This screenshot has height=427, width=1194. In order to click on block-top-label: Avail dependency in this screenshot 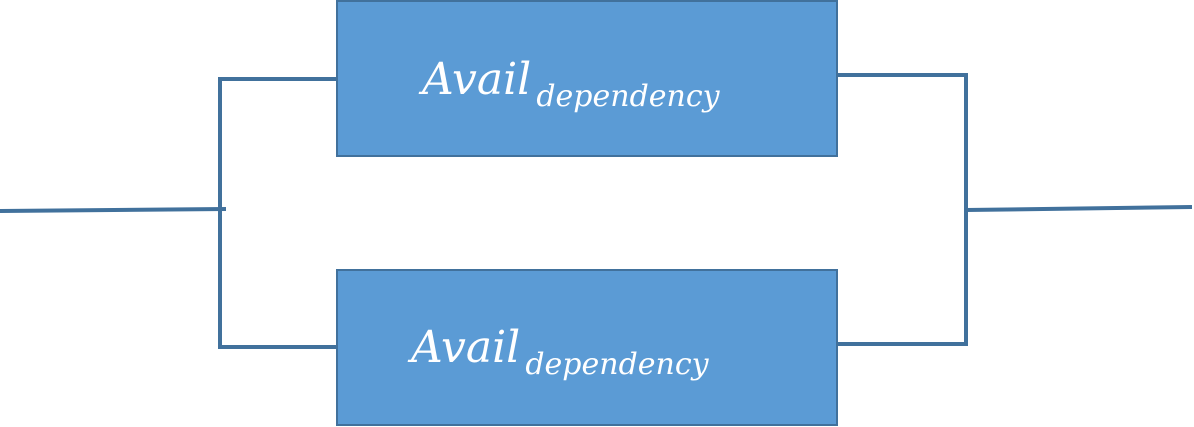, I will do `click(569, 84)`.